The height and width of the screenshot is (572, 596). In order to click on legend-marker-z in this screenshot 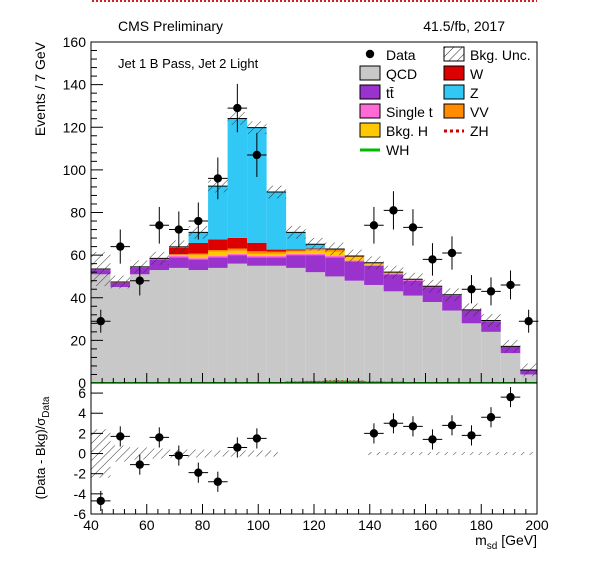, I will do `click(454, 92)`.